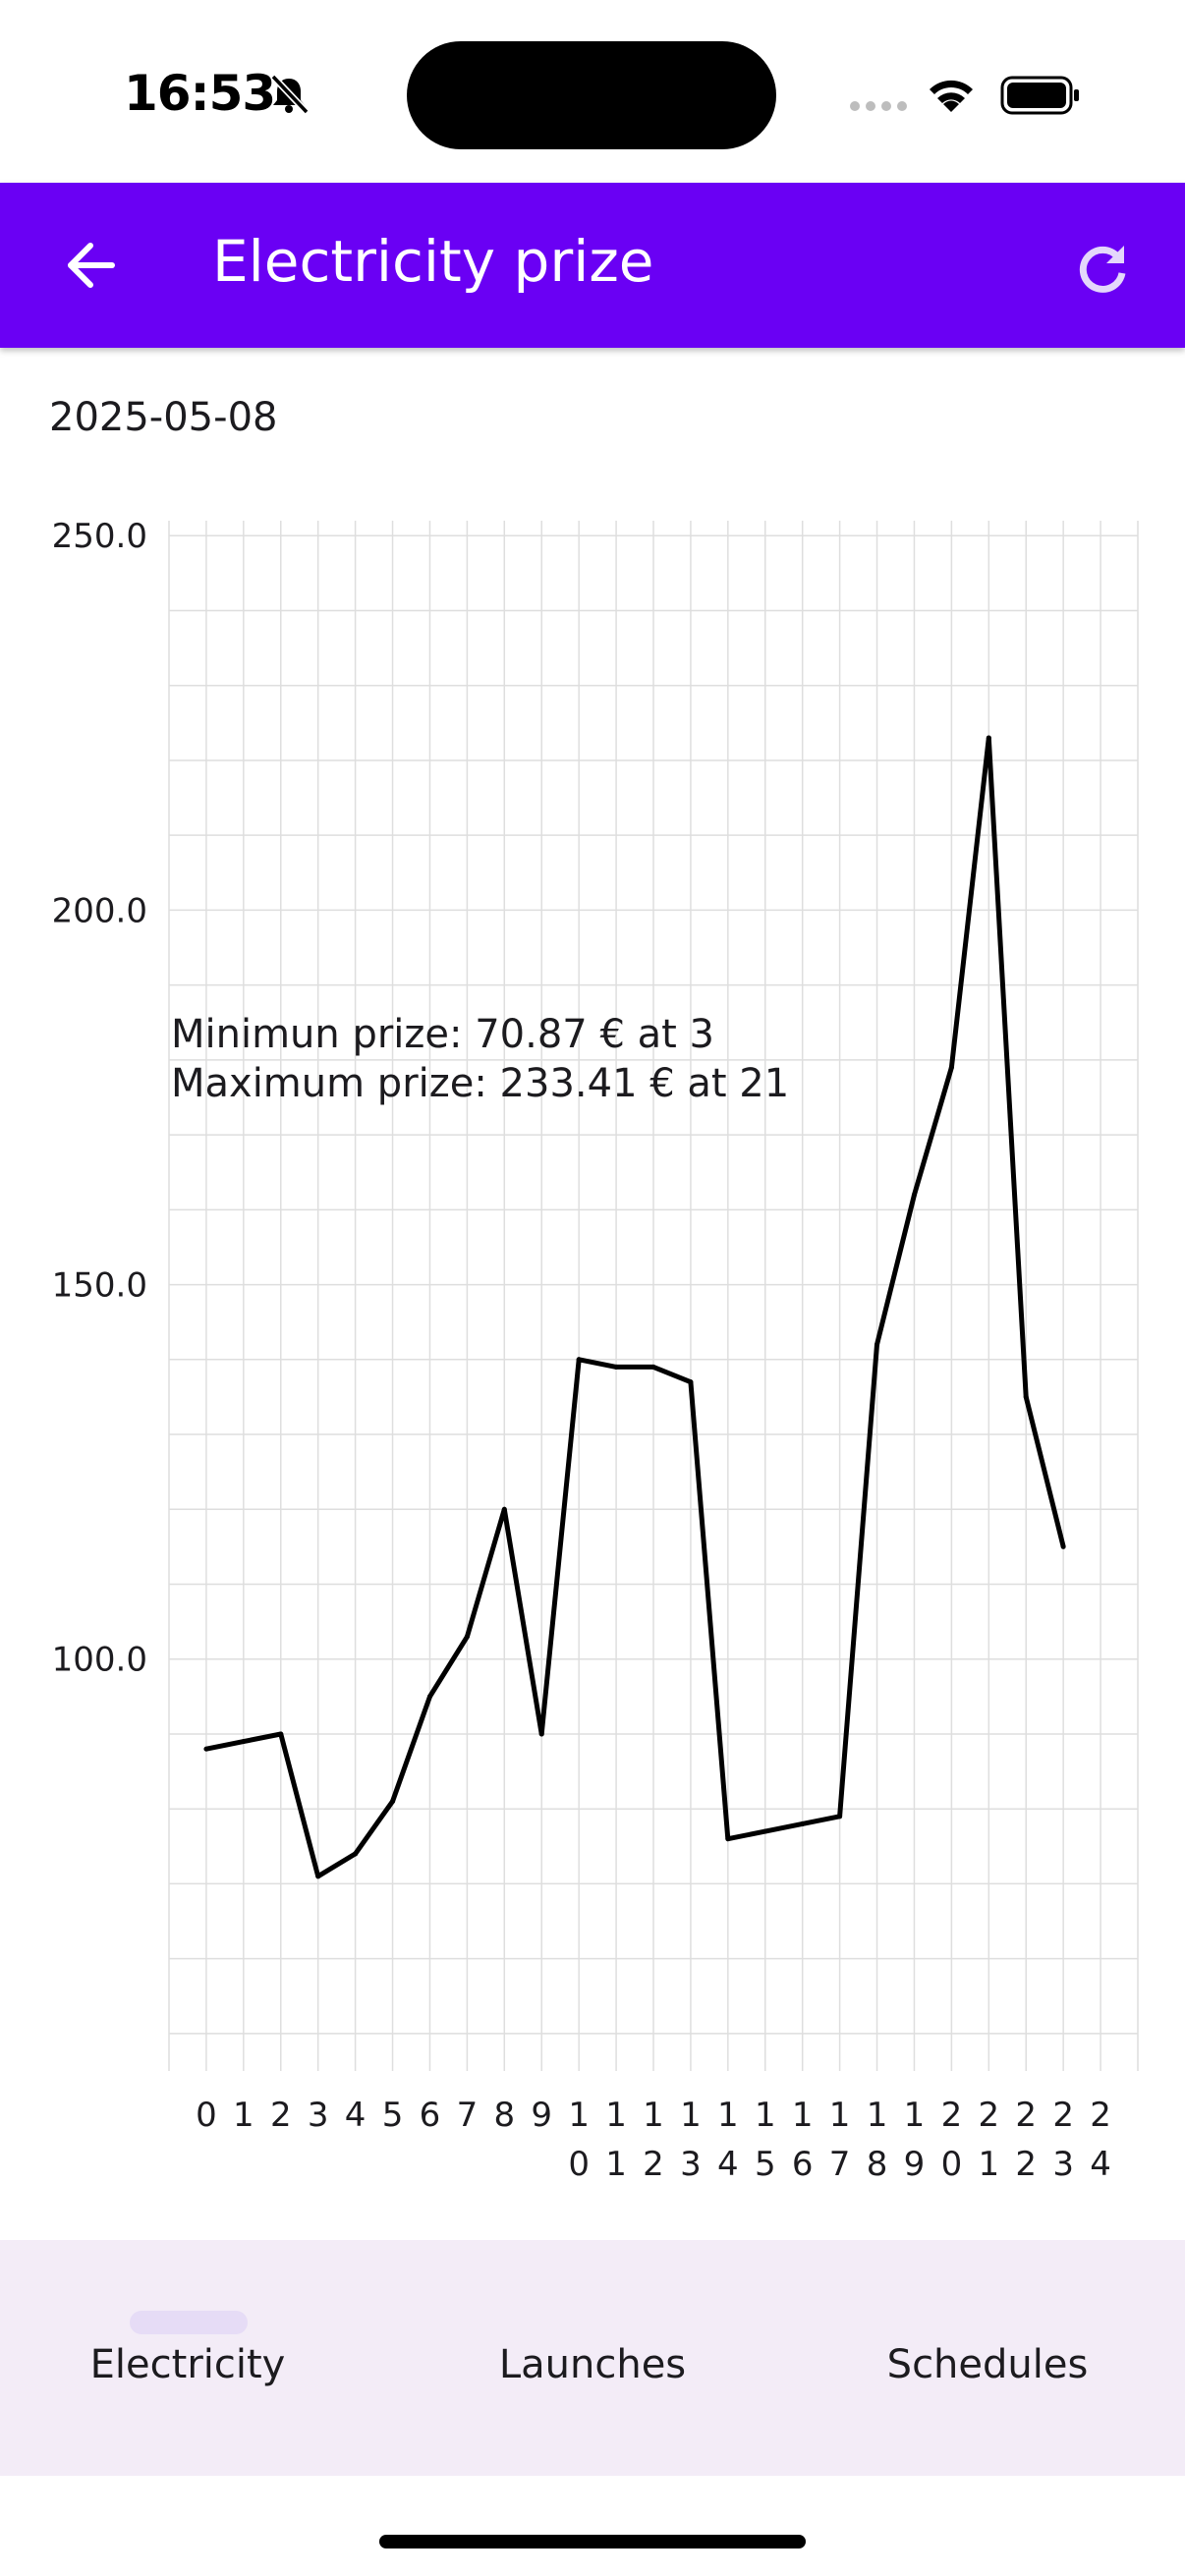 The width and height of the screenshot is (1185, 2576). What do you see at coordinates (654, 2140) in the screenshot?
I see `x-axis: 0 1 2 3 4 5 6 7 8 9 1 01 11 21 31 41 51 61 71 81 92 02 12 22 32 4` at bounding box center [654, 2140].